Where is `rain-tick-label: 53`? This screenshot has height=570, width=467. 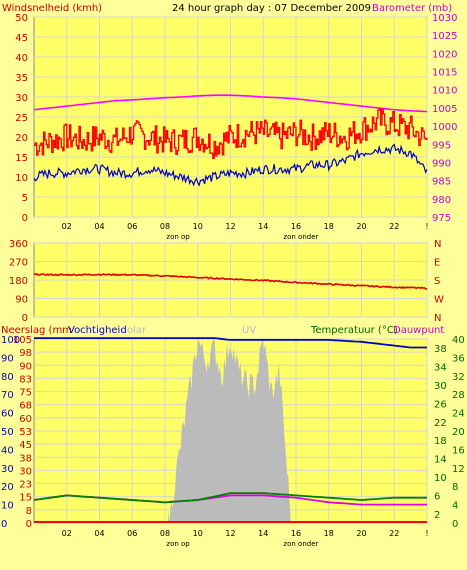
rain-tick-label: 53 is located at coordinates (25, 432).